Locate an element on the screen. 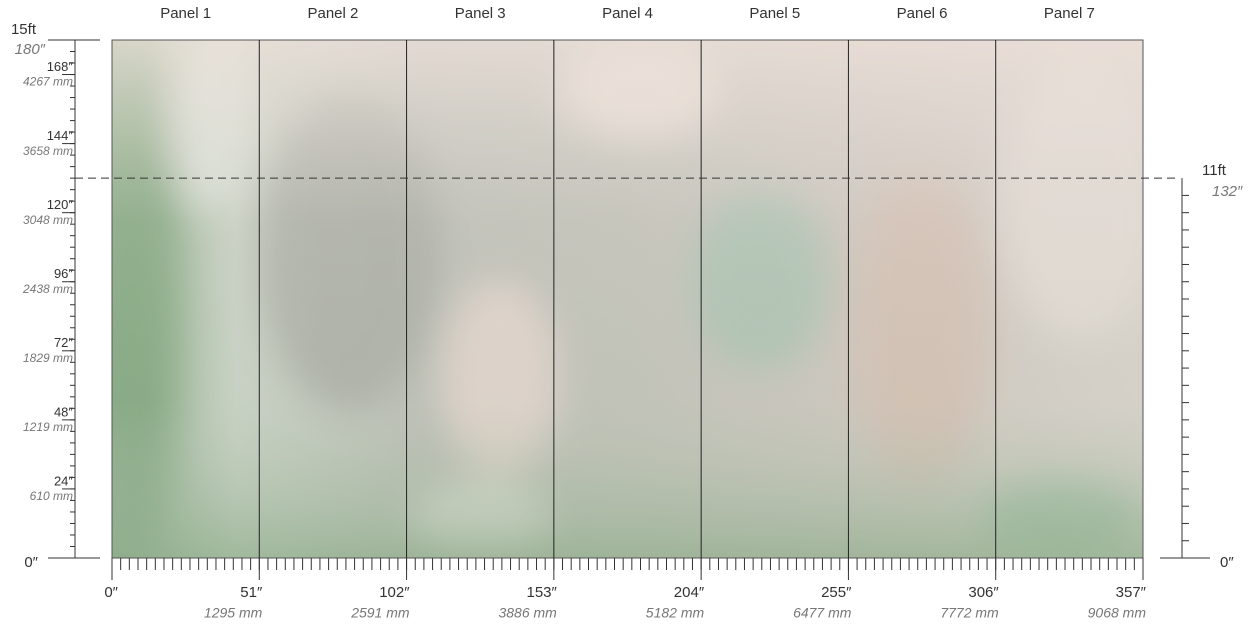 Image resolution: width=1256 pixels, height=627 pixels. tick-mm: 2591 mm is located at coordinates (380, 613).